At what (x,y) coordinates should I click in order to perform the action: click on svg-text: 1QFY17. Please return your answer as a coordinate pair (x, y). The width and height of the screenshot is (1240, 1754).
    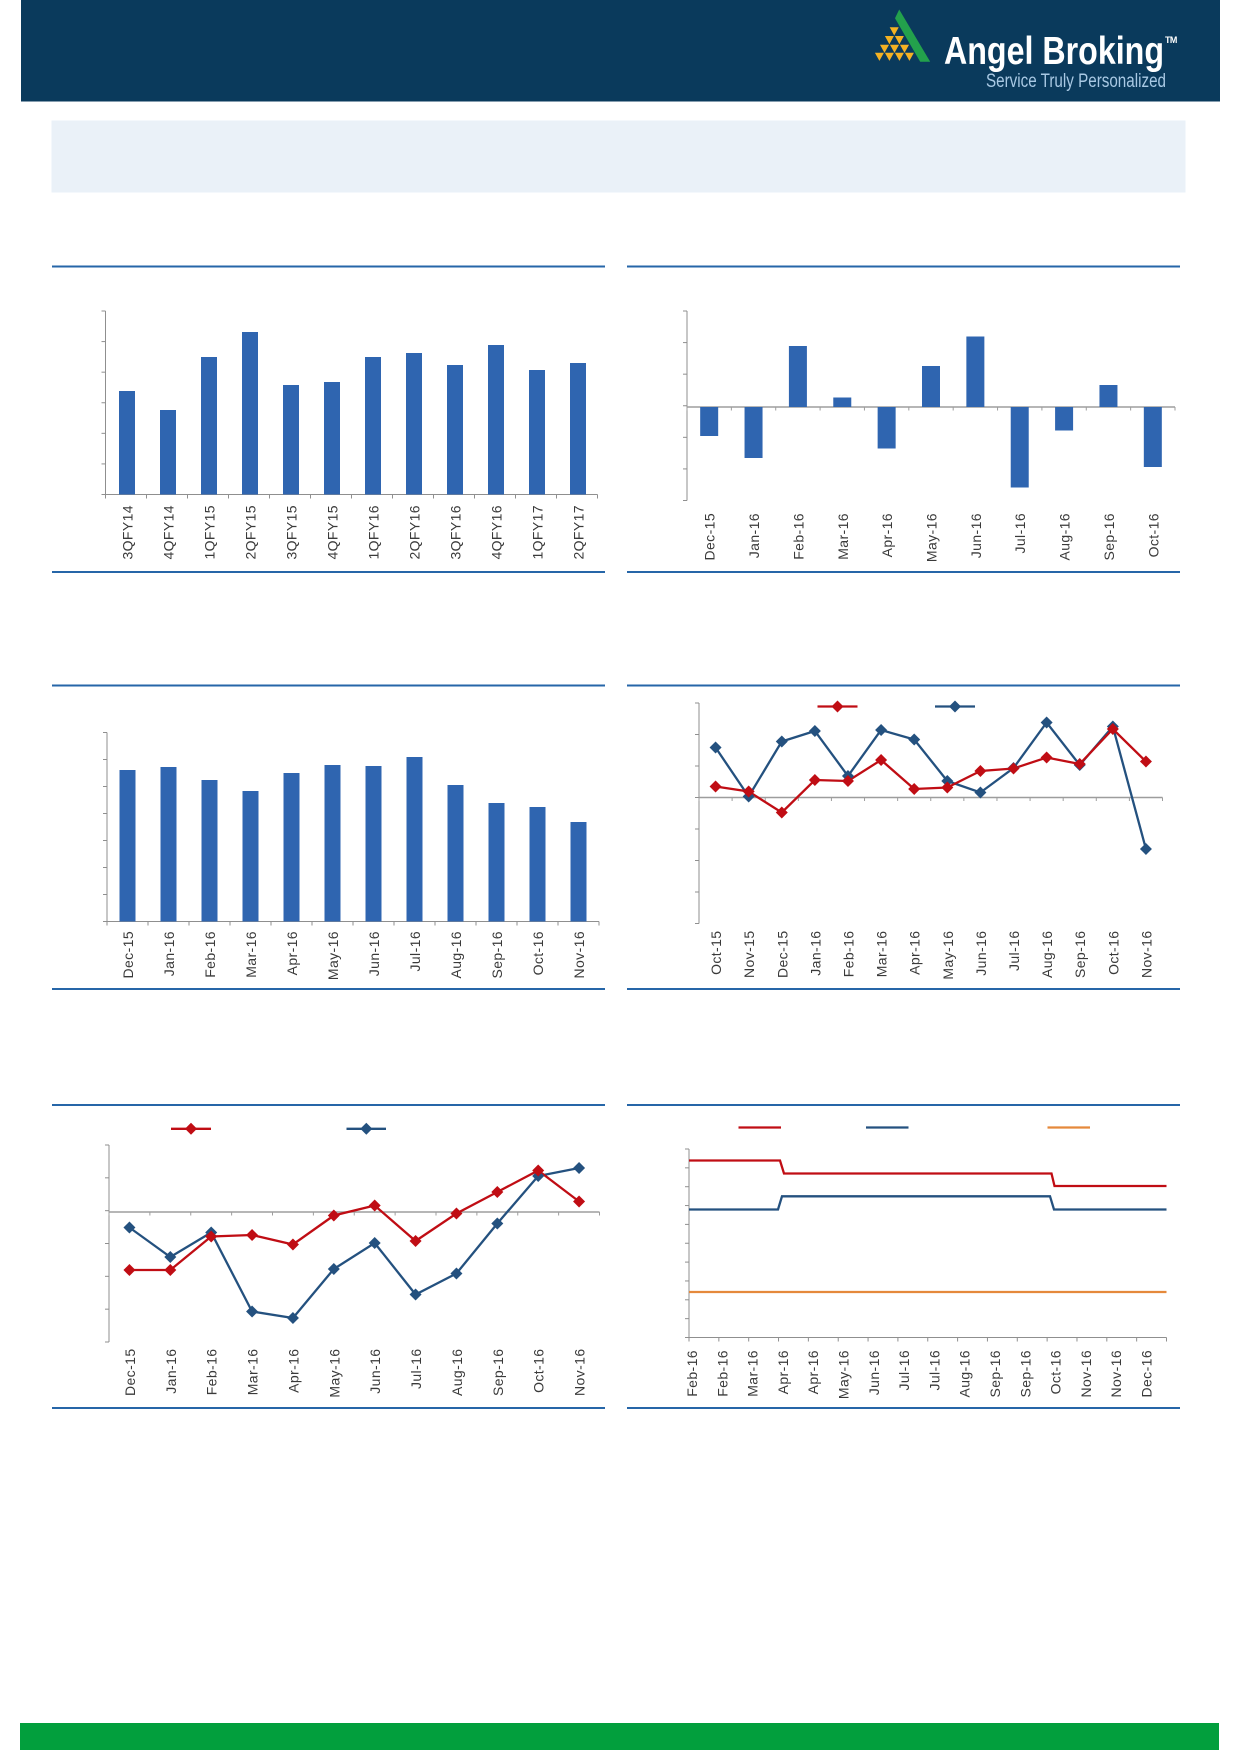
    Looking at the image, I should click on (538, 532).